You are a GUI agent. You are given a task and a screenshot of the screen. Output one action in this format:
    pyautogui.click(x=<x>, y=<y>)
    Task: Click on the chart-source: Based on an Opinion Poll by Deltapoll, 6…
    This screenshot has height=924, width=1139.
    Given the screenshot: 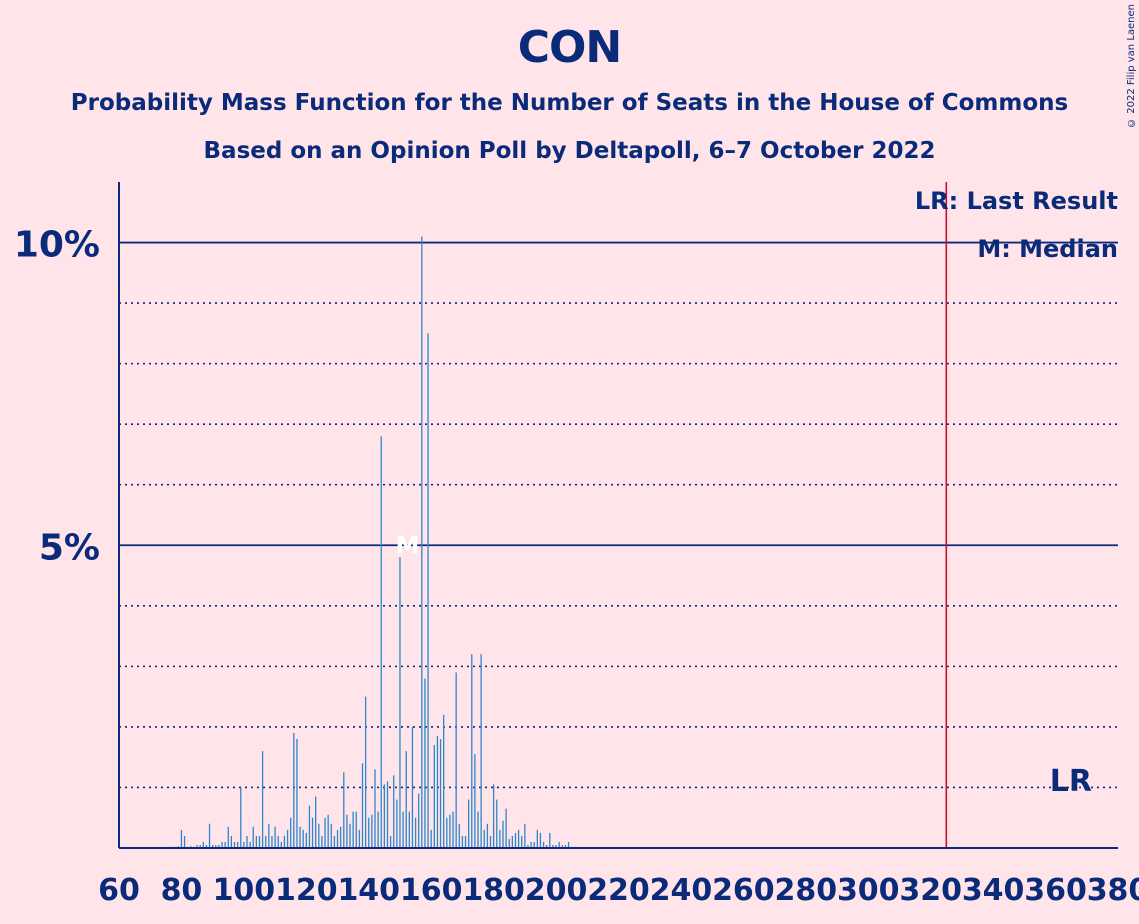 What is the action you would take?
    pyautogui.click(x=569, y=151)
    